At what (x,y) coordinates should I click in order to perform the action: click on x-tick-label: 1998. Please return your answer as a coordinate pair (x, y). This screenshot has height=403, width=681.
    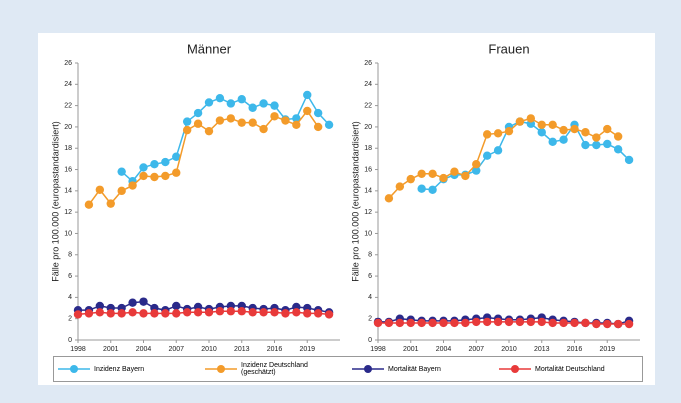
    Looking at the image, I should click on (78, 349).